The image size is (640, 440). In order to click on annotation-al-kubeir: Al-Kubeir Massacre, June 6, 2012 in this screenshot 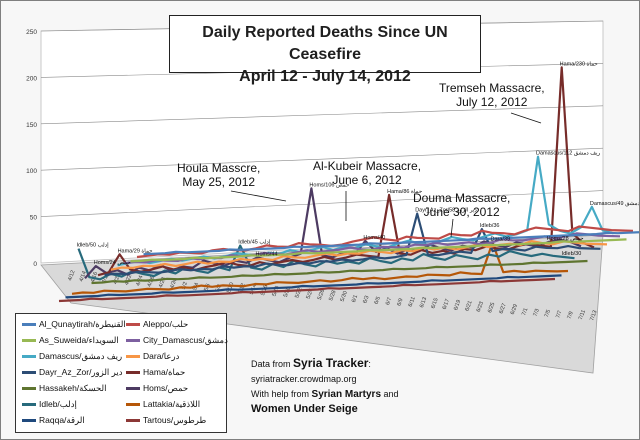, I will do `click(367, 173)`.